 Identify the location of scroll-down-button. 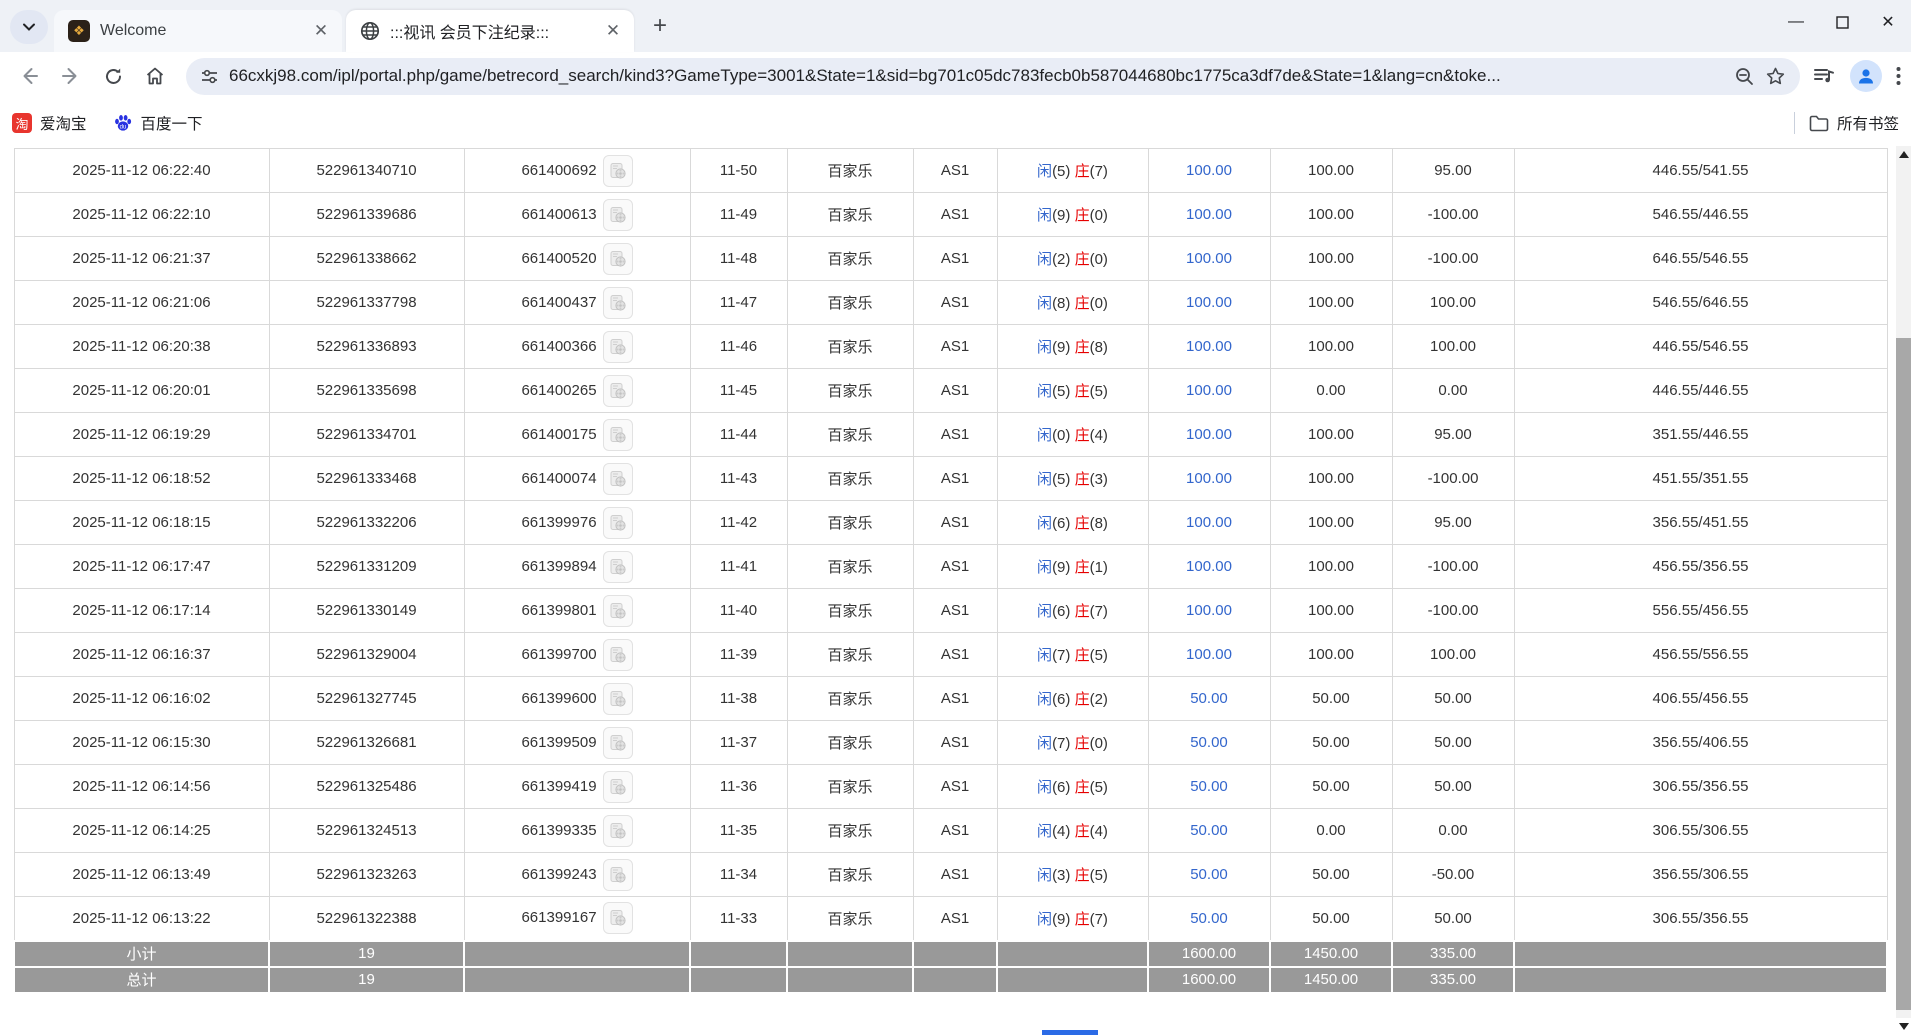
(1903, 1026).